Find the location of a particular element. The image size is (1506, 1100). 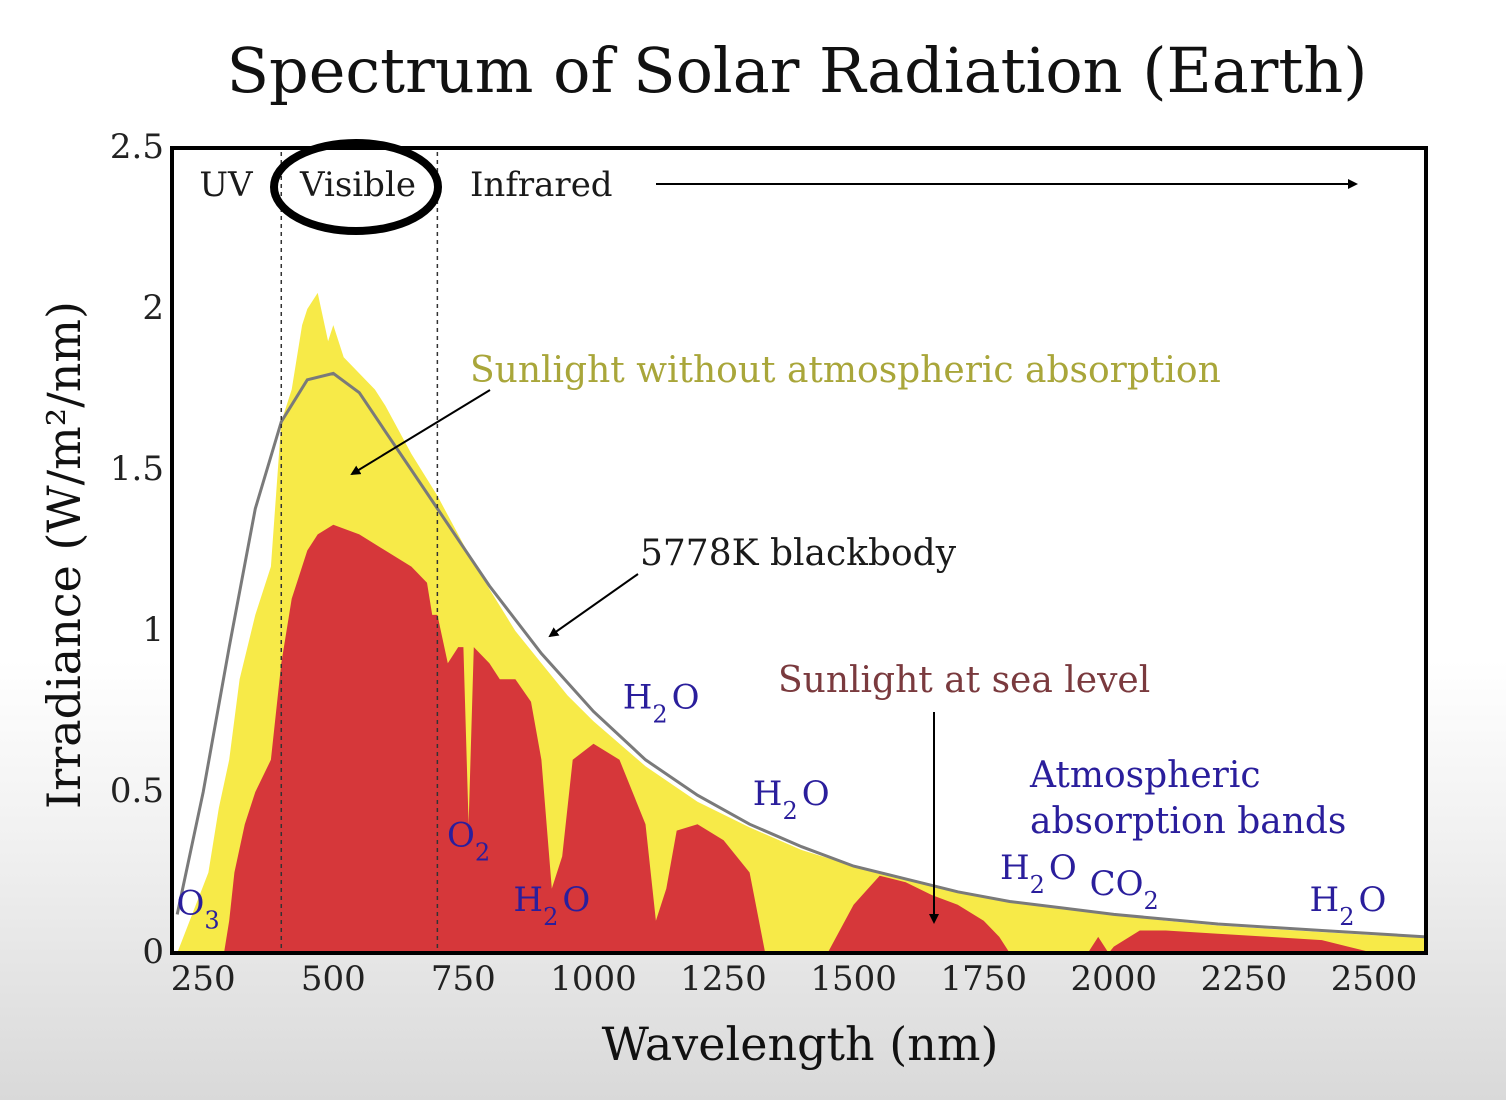

y-tick-label: 0.5 is located at coordinates (137, 791).